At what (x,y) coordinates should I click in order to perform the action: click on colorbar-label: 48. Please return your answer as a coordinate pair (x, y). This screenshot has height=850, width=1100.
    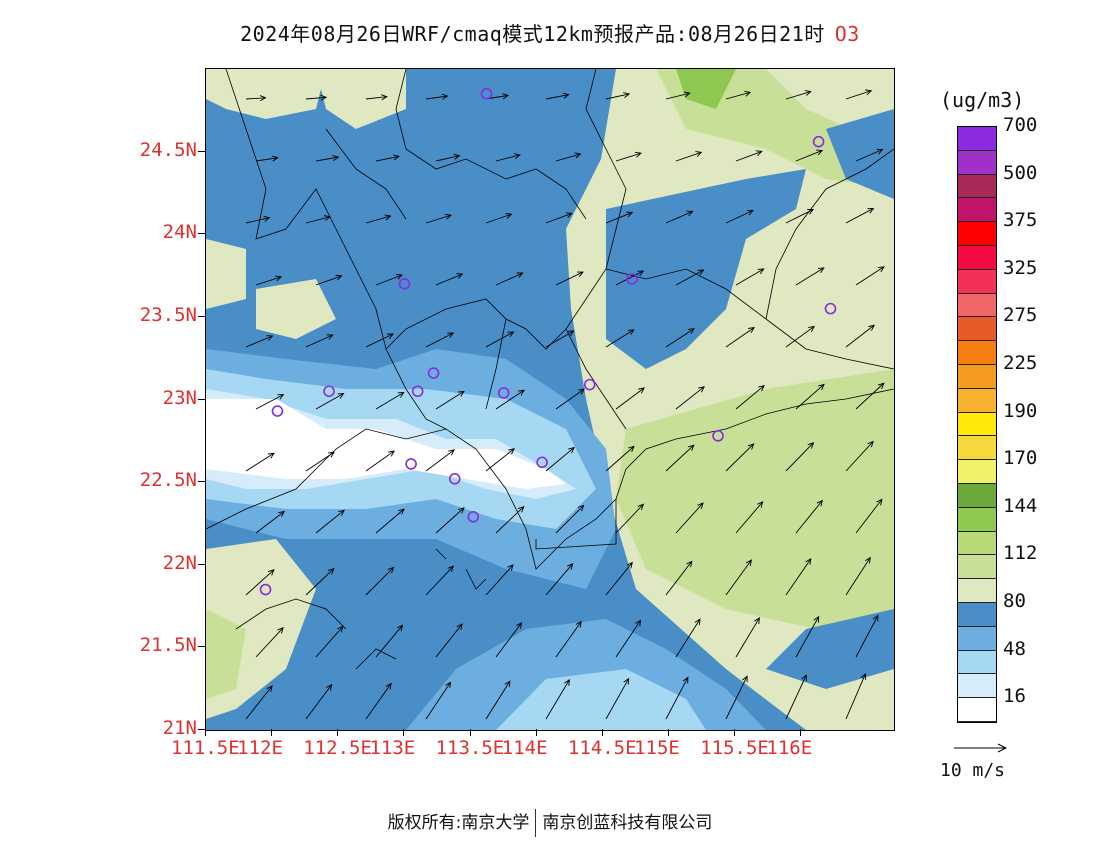
    Looking at the image, I should click on (1014, 648).